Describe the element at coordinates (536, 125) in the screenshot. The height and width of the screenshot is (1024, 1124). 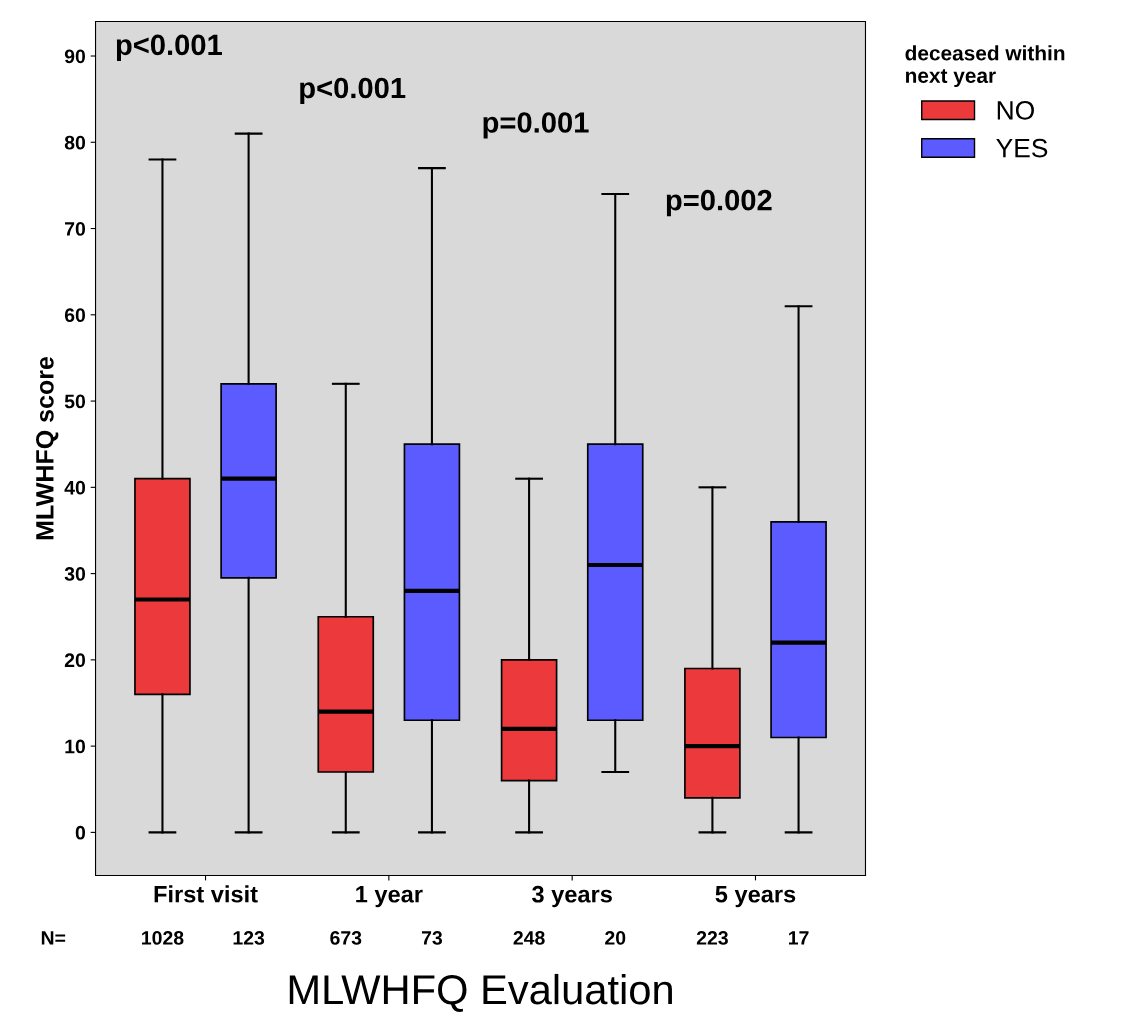
I see `annotation: p=0.001` at that location.